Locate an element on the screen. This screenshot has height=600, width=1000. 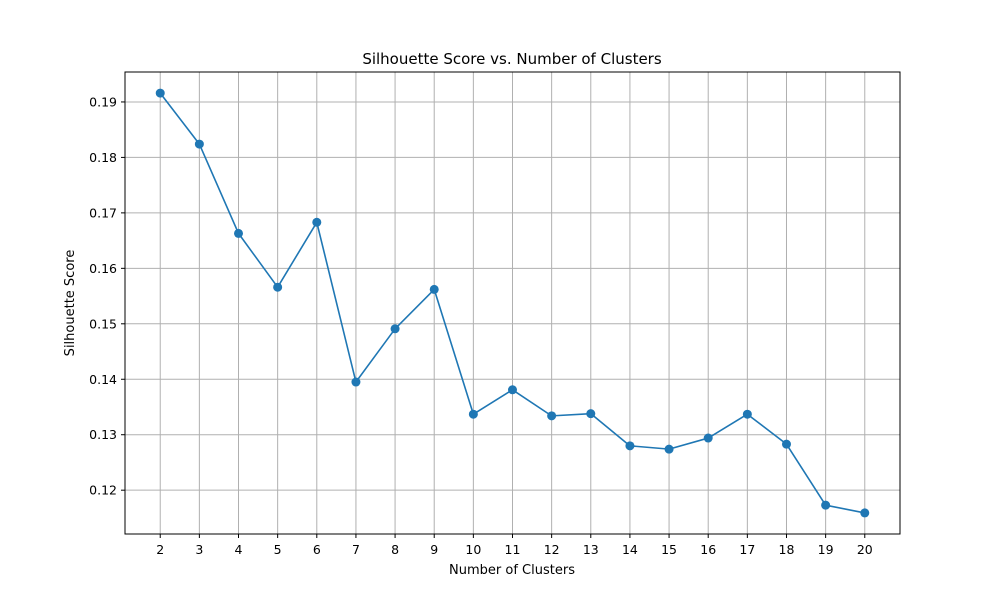
y-tick-label: 0.13 is located at coordinates (103, 434).